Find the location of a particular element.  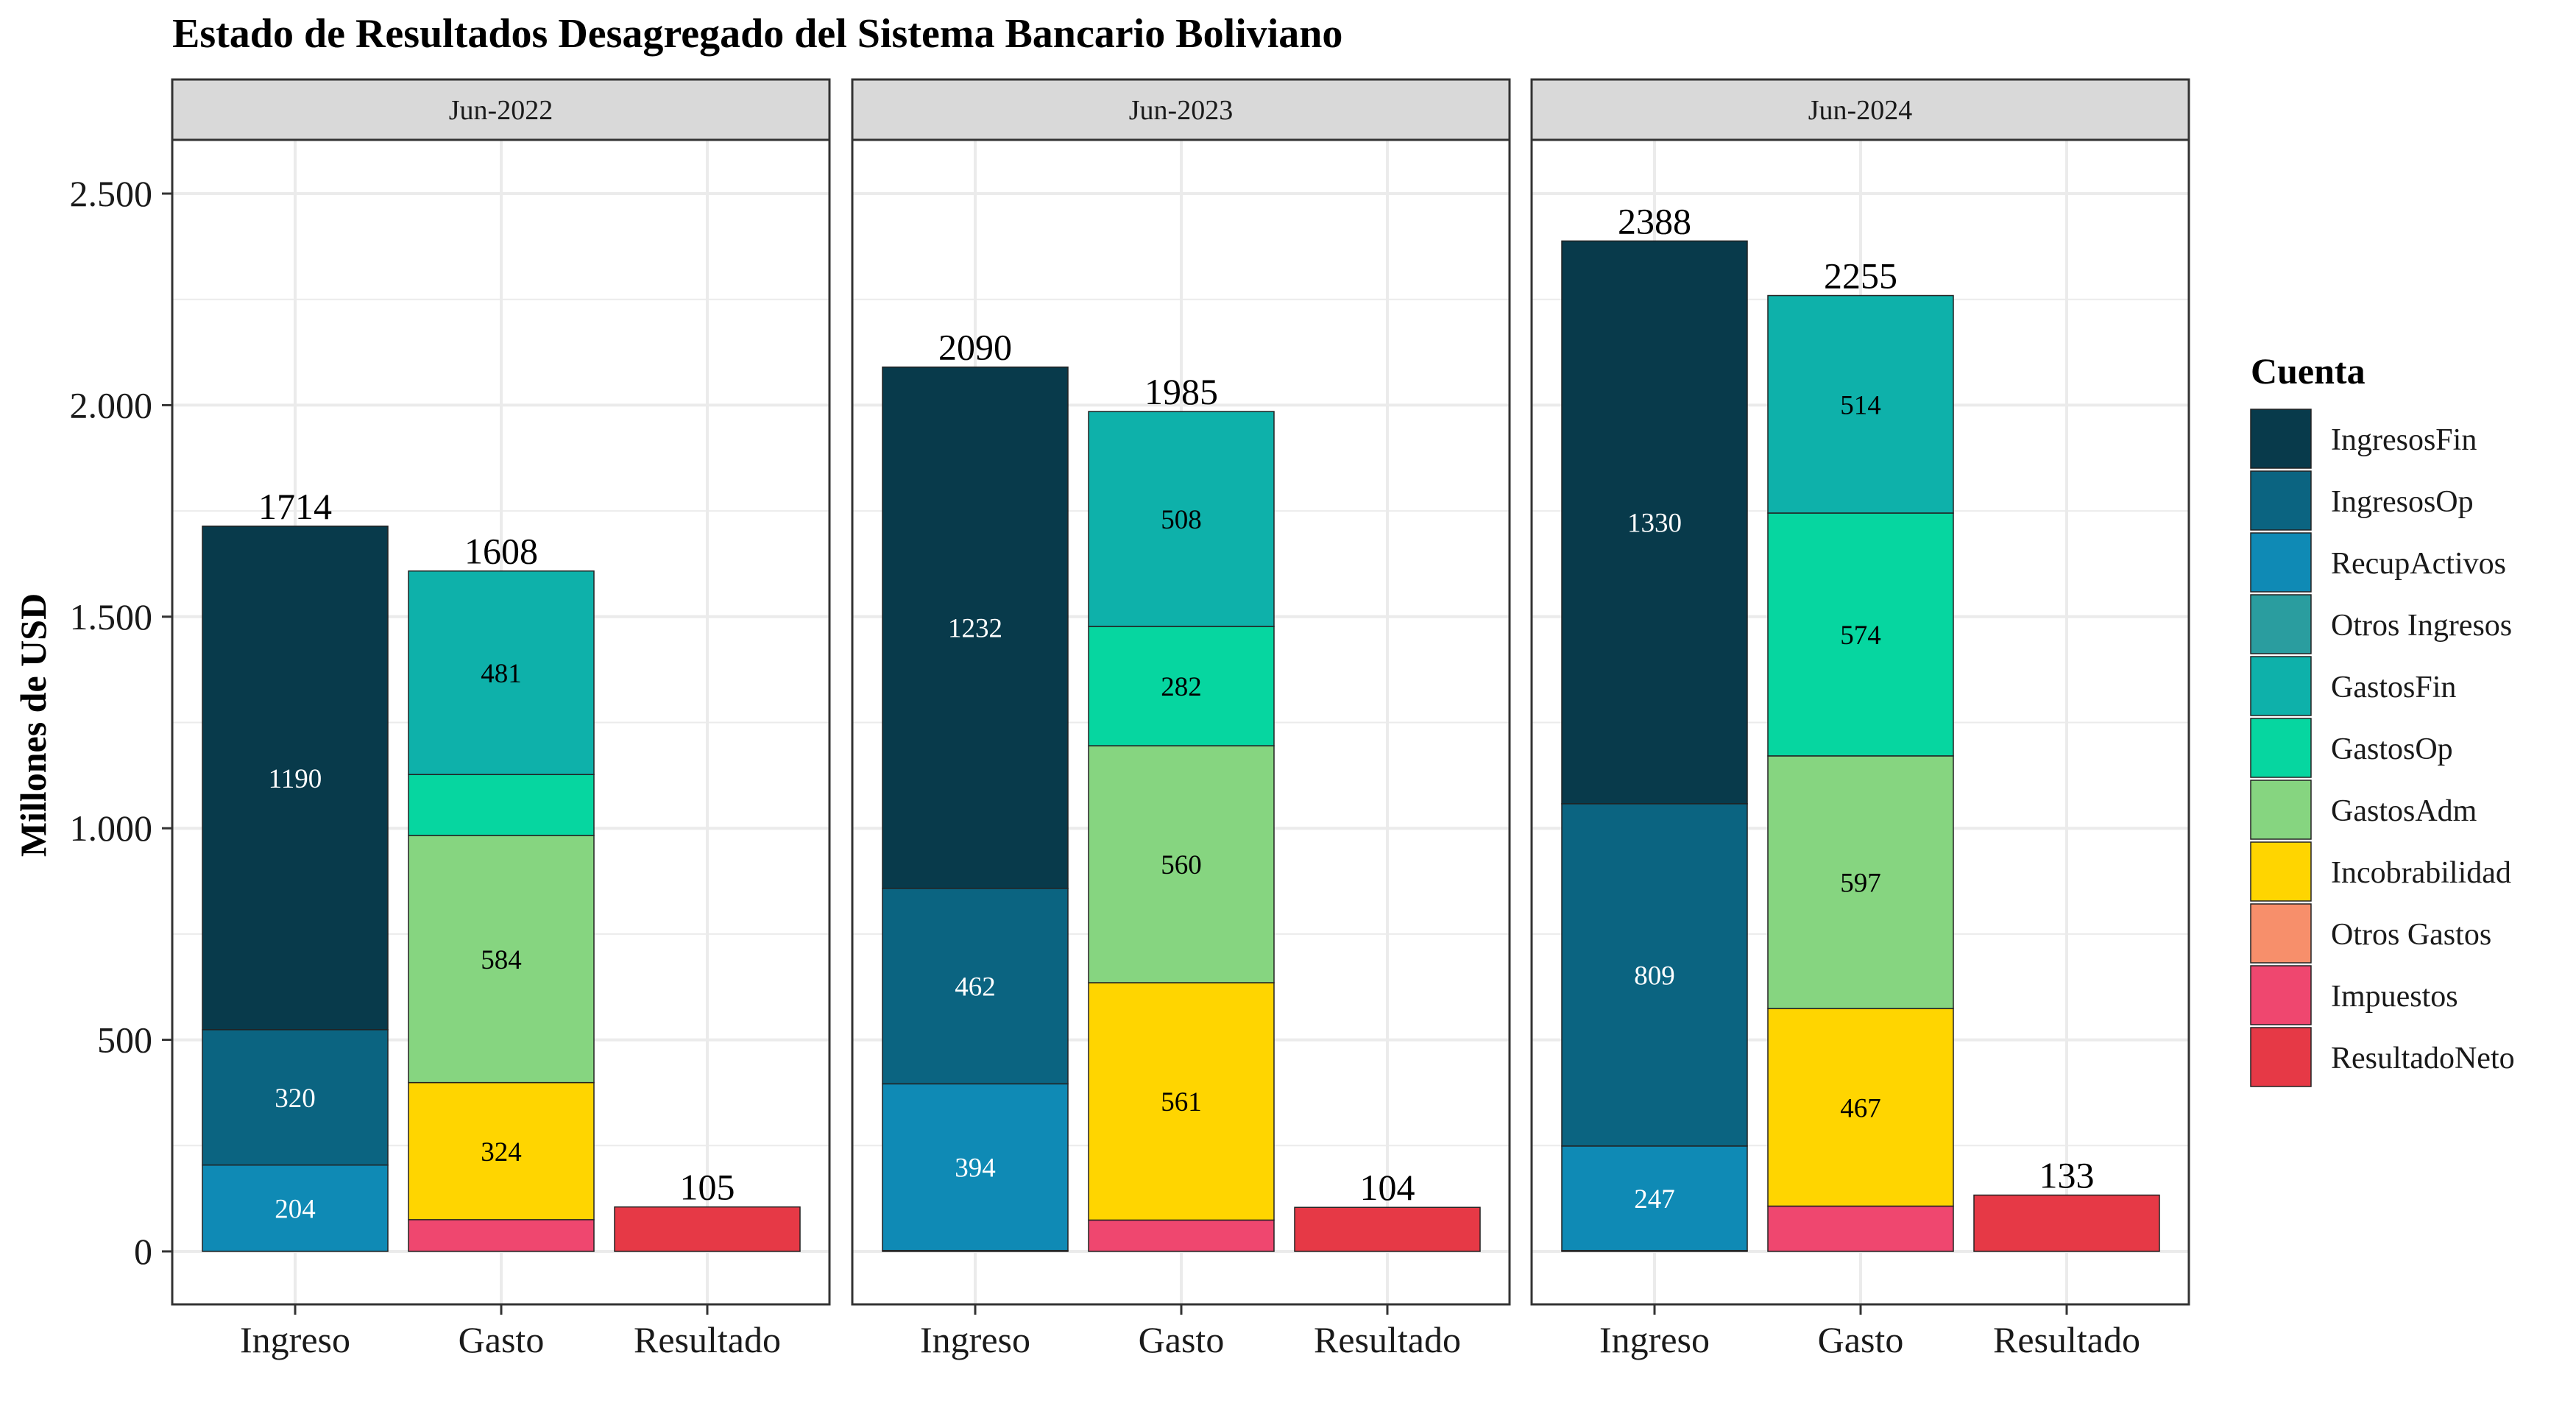

y-tick-label: 500 is located at coordinates (124, 1041).